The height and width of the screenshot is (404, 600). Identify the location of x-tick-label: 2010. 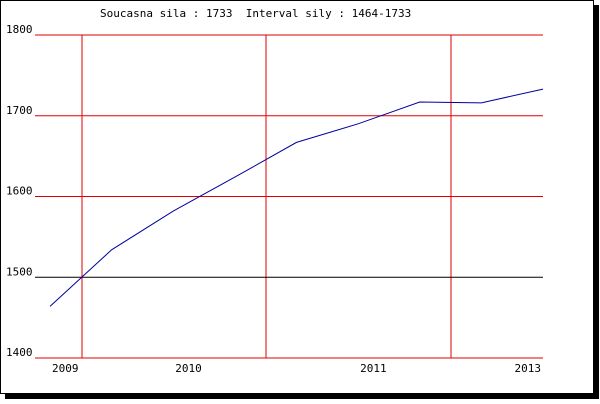
(188, 368).